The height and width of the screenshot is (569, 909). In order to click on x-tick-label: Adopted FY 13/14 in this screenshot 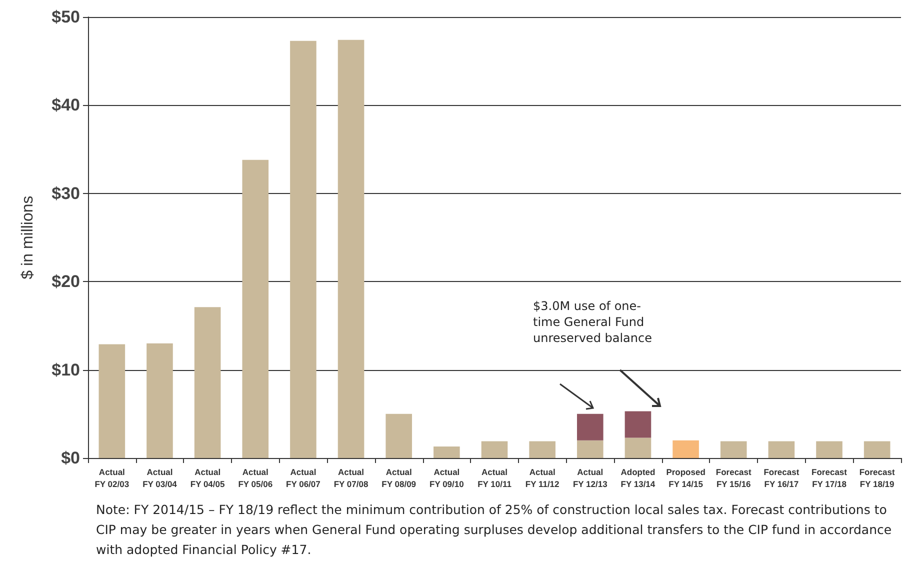, I will do `click(638, 478)`.